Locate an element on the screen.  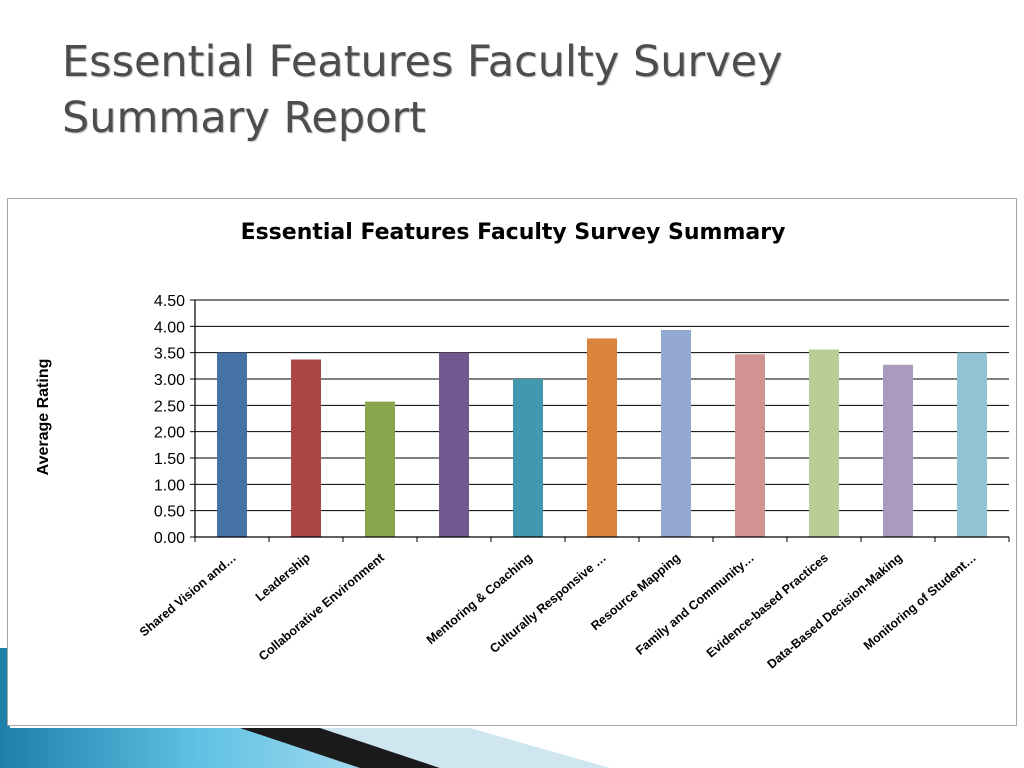
y-tick-label: 4.00 is located at coordinates (169, 327).